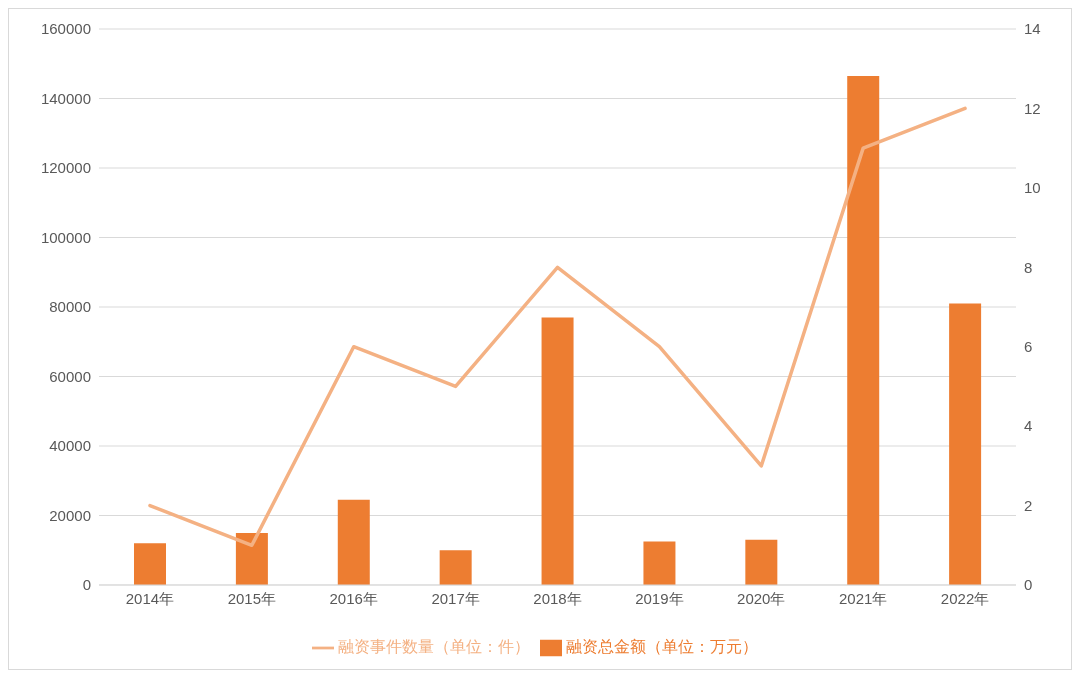  Describe the element at coordinates (65, 29) in the screenshot. I see `y-tick-label: 160000` at that location.